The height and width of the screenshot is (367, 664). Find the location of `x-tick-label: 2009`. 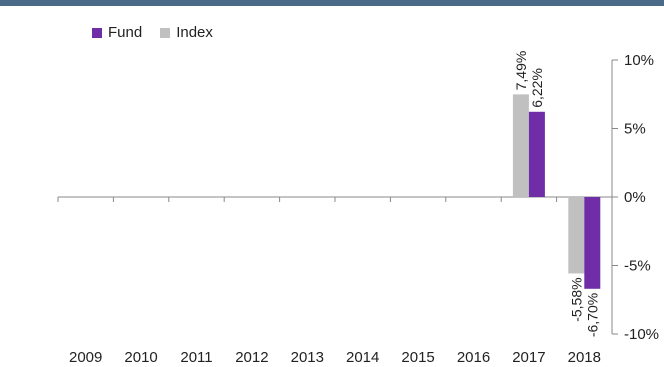

x-tick-label: 2009 is located at coordinates (85, 357).